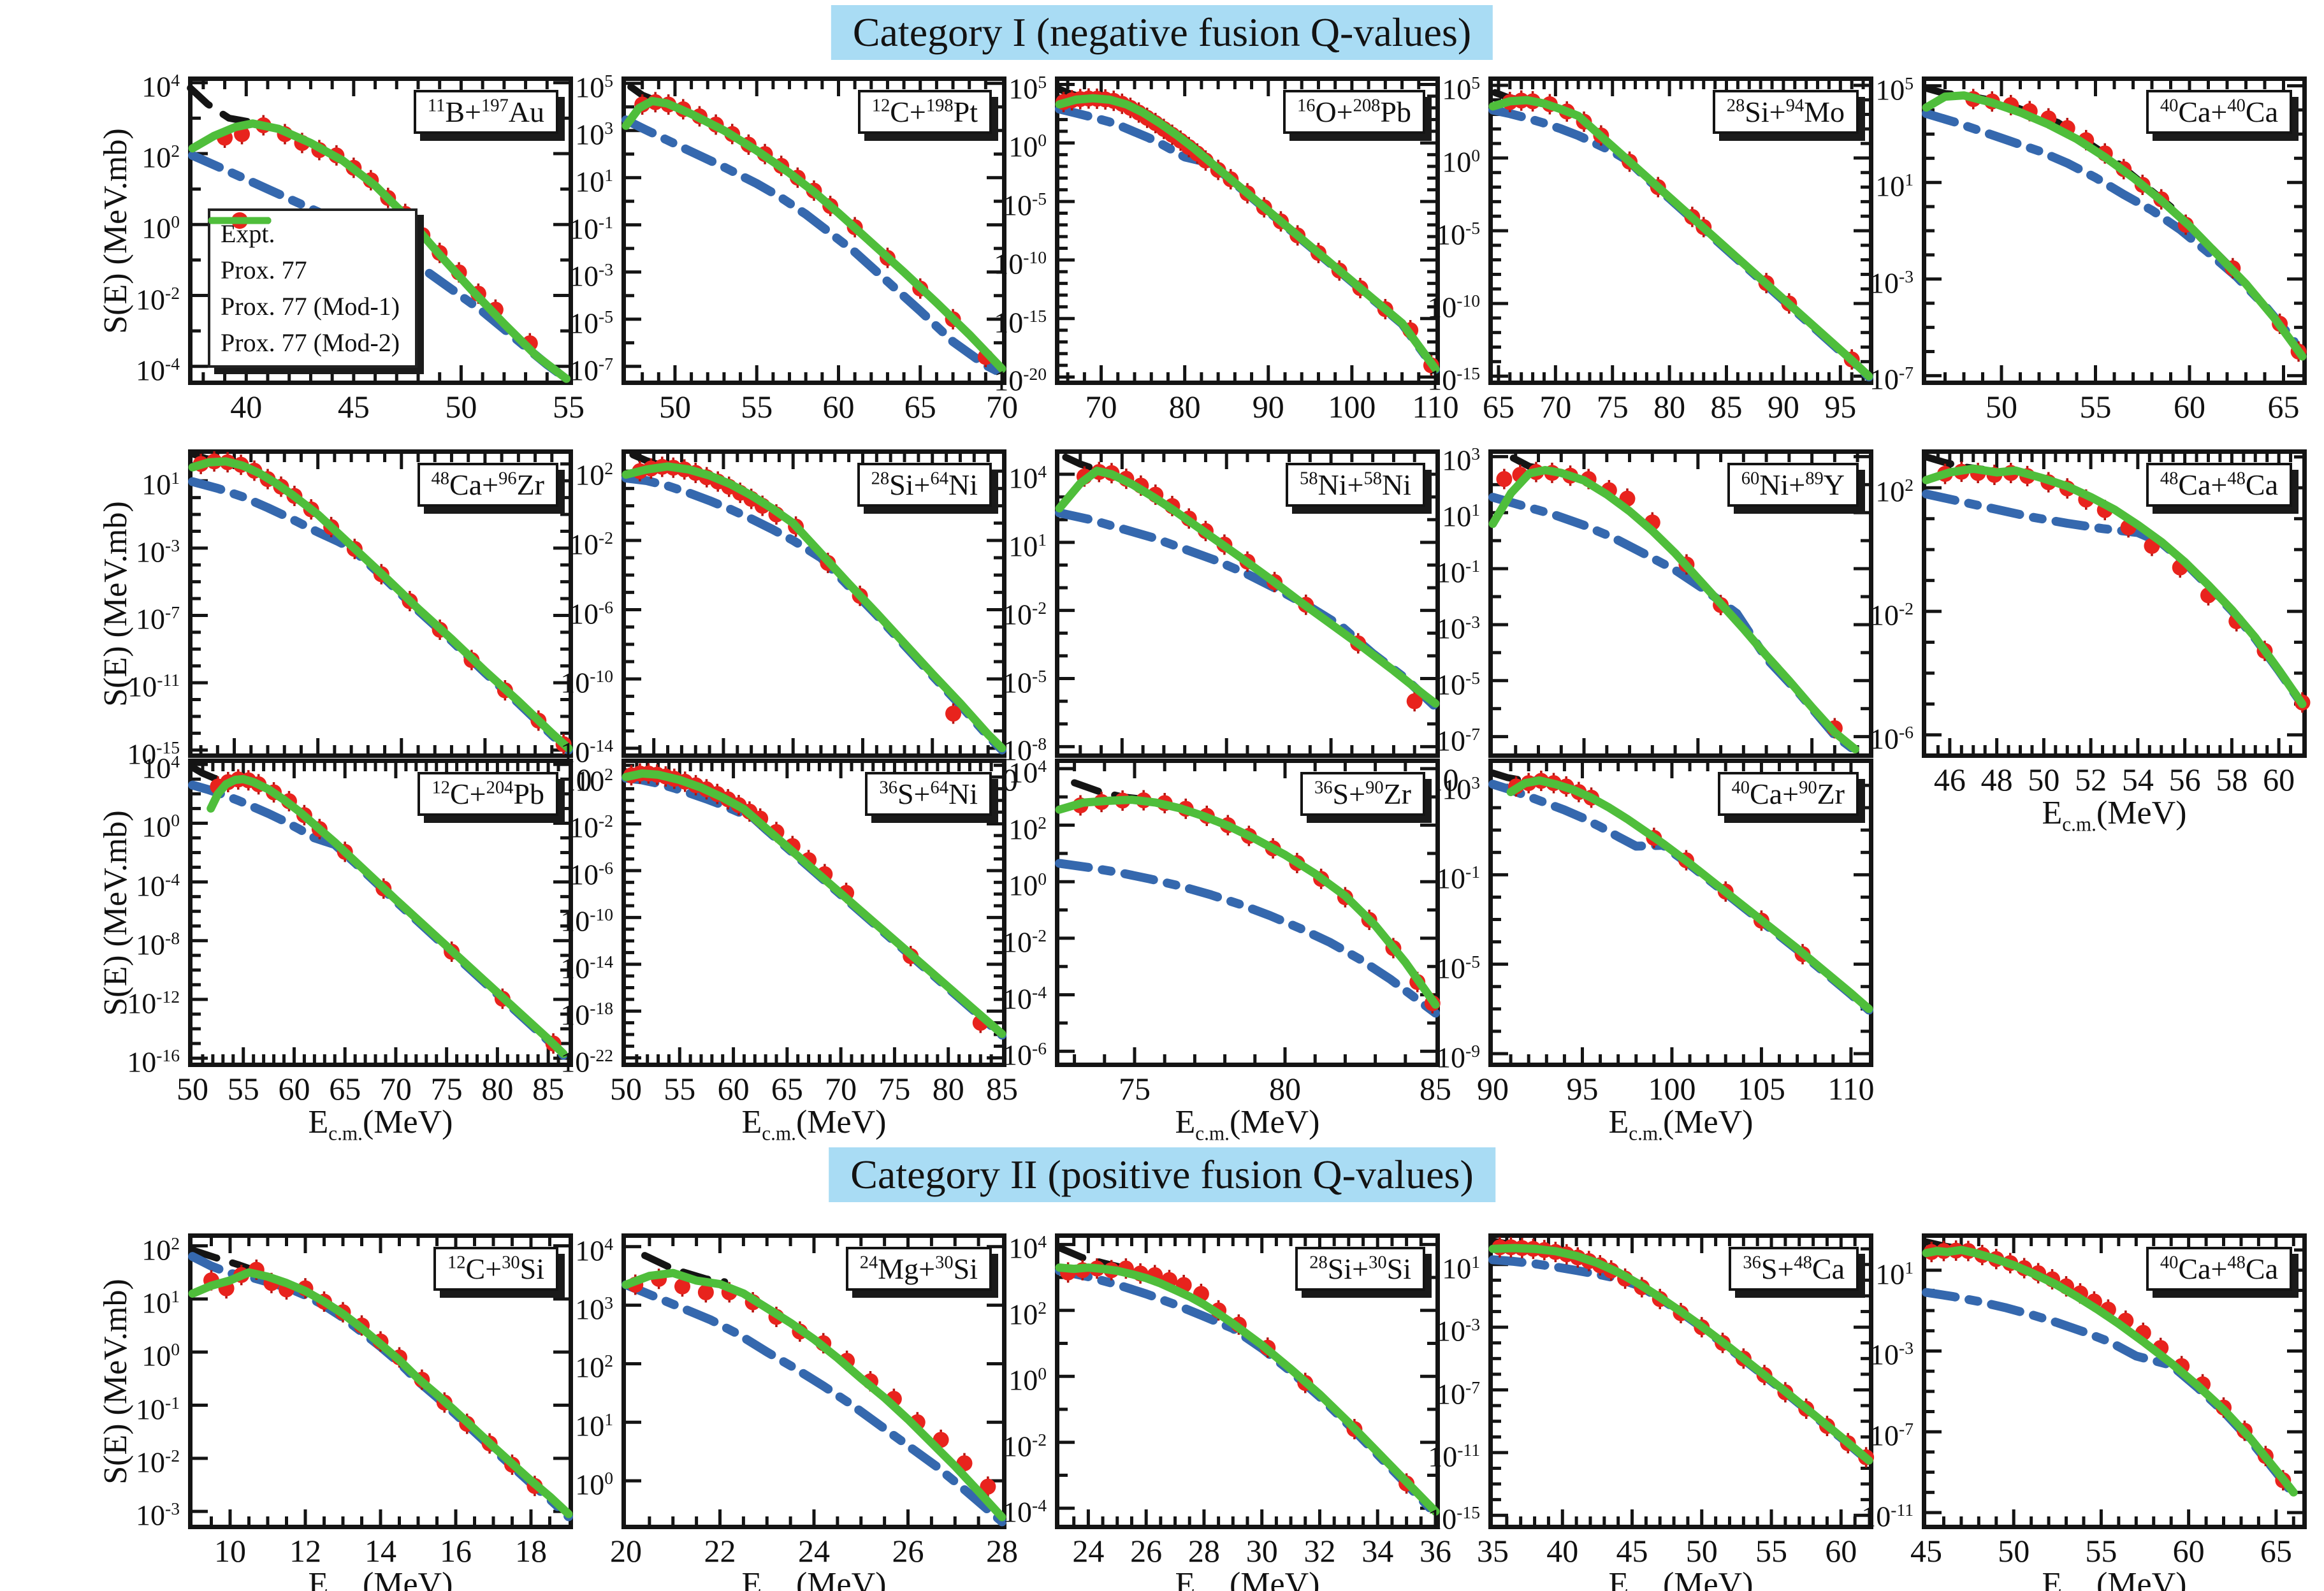  What do you see at coordinates (1135, 1089) in the screenshot?
I see `x-tick-label: 75` at bounding box center [1135, 1089].